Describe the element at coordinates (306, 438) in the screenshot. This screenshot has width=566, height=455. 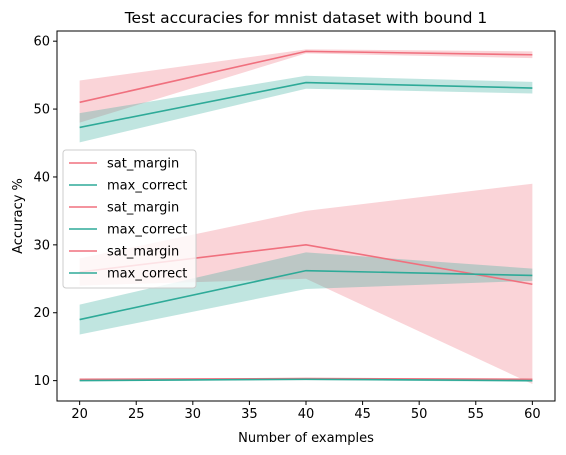
I see `x-axis-label: Number of examples` at that location.